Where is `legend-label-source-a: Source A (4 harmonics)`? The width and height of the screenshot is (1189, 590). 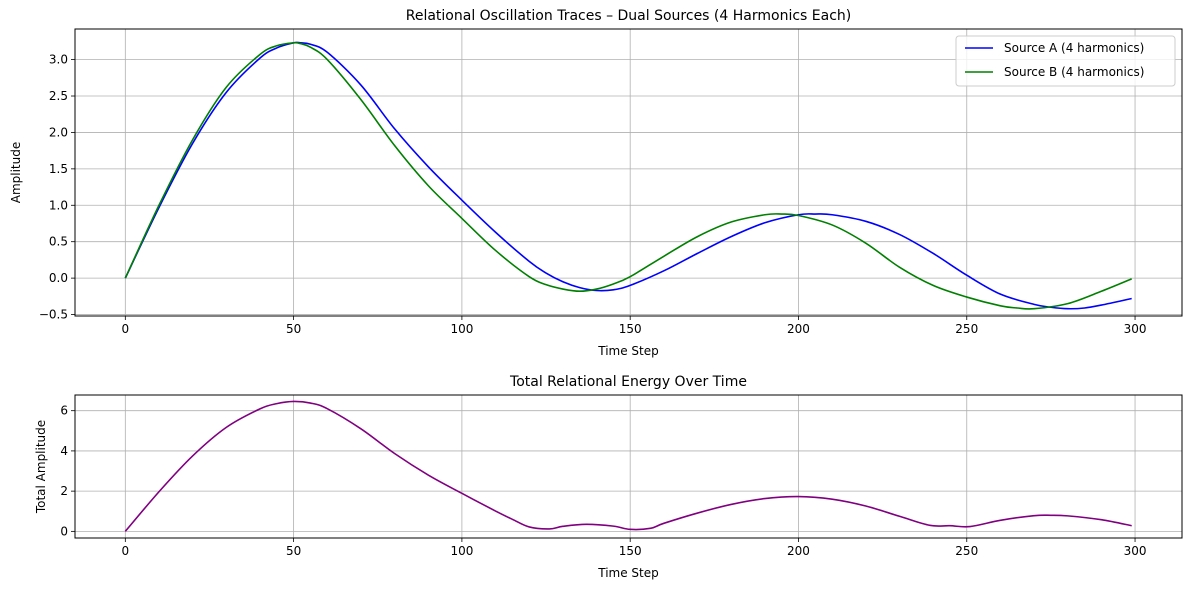
legend-label-source-a: Source A (4 harmonics) is located at coordinates (1074, 48).